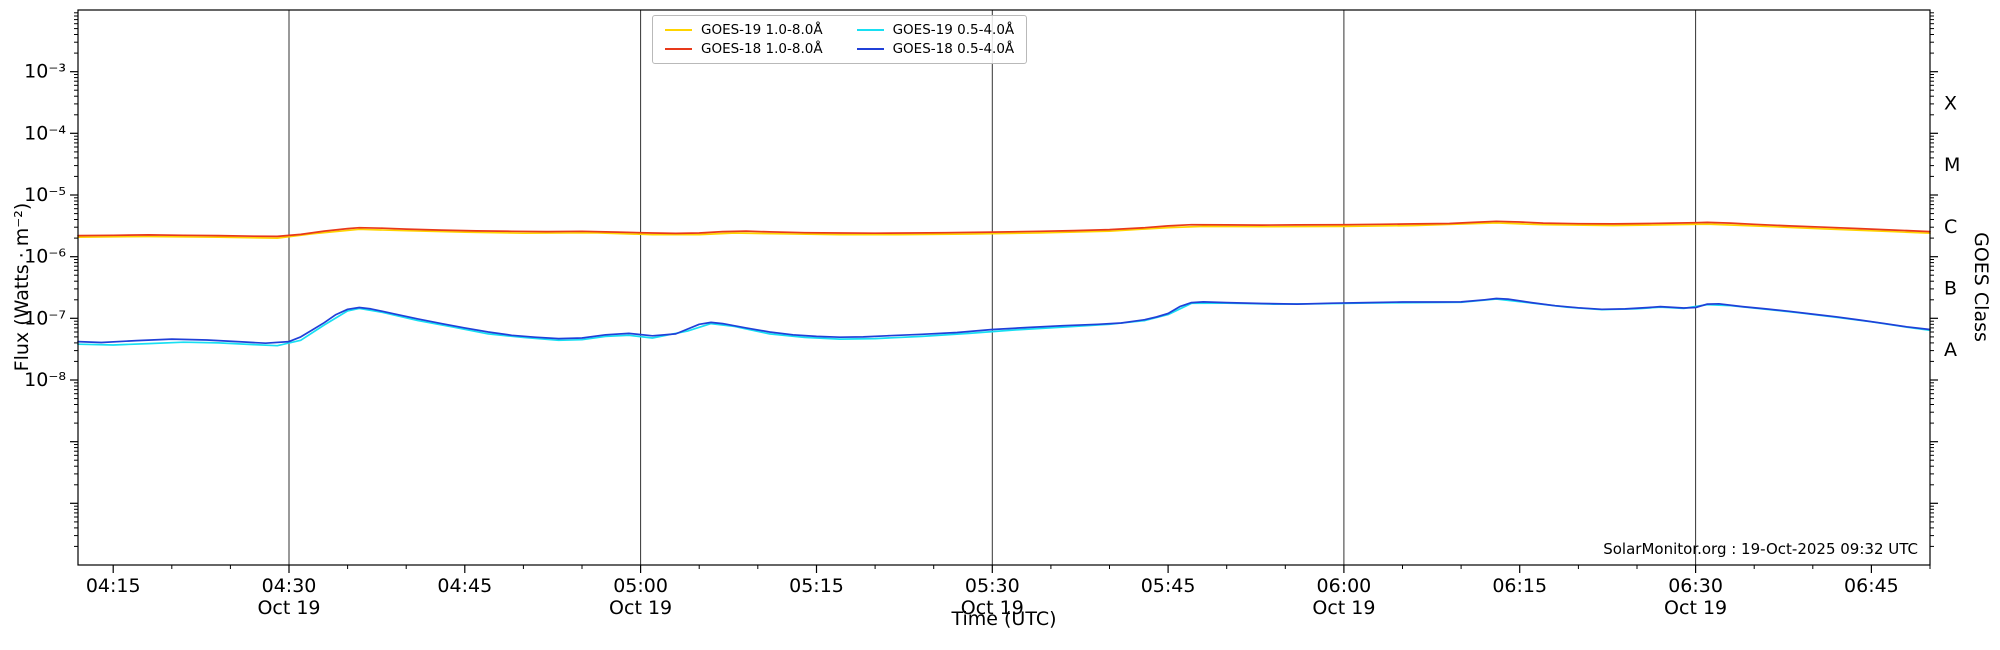 The height and width of the screenshot is (650, 2000). What do you see at coordinates (1871, 586) in the screenshot?
I see `x-tick-label: 06:45` at bounding box center [1871, 586].